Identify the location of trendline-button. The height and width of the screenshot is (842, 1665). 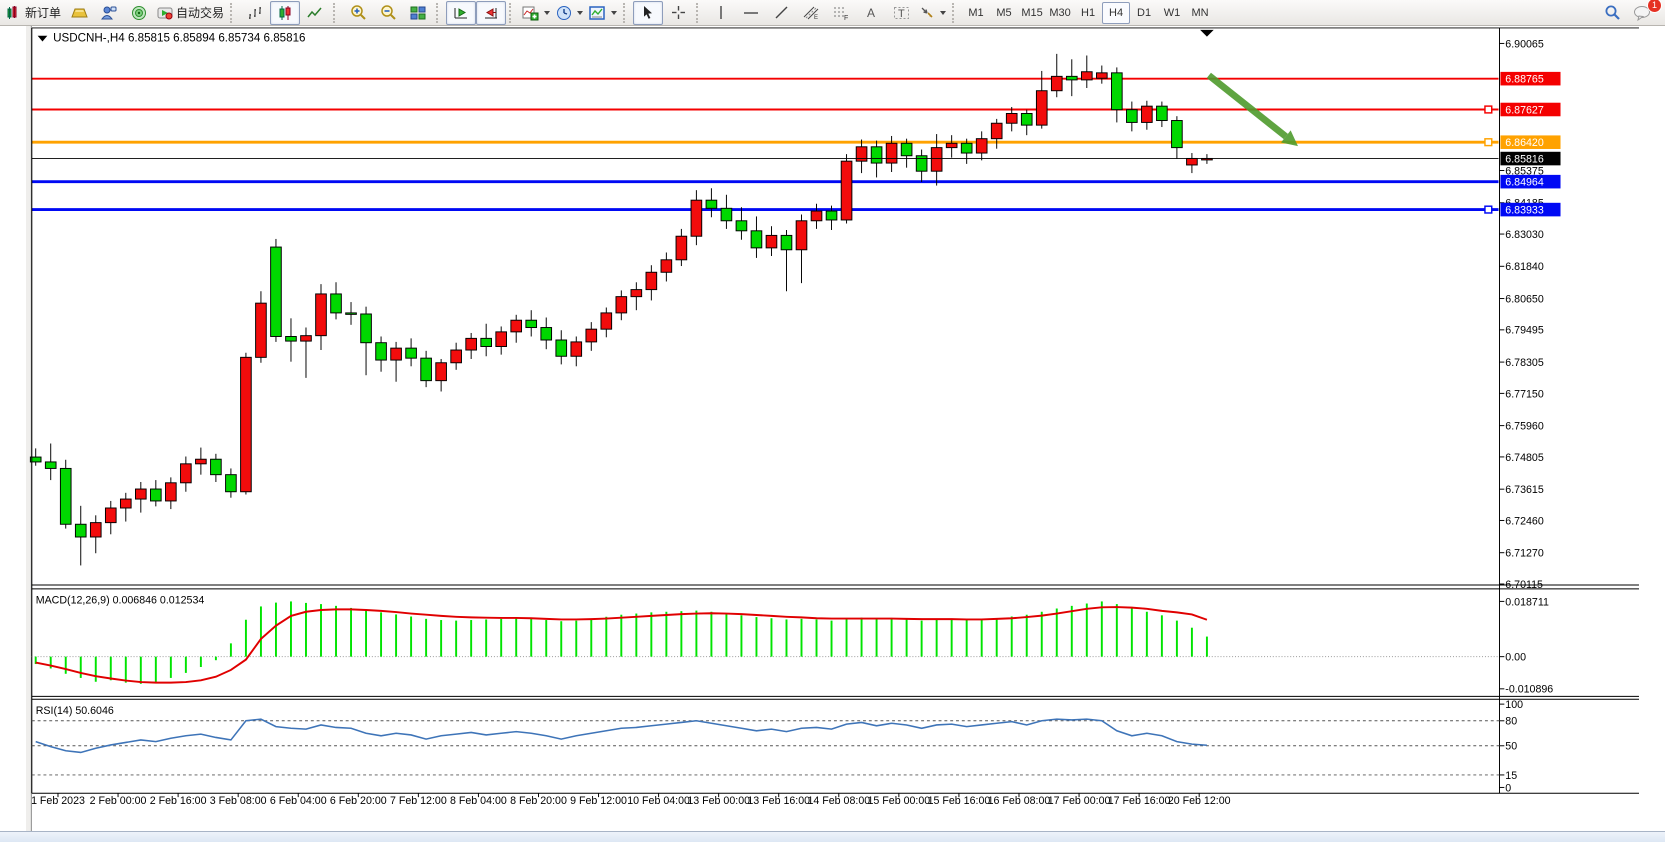
(781, 13).